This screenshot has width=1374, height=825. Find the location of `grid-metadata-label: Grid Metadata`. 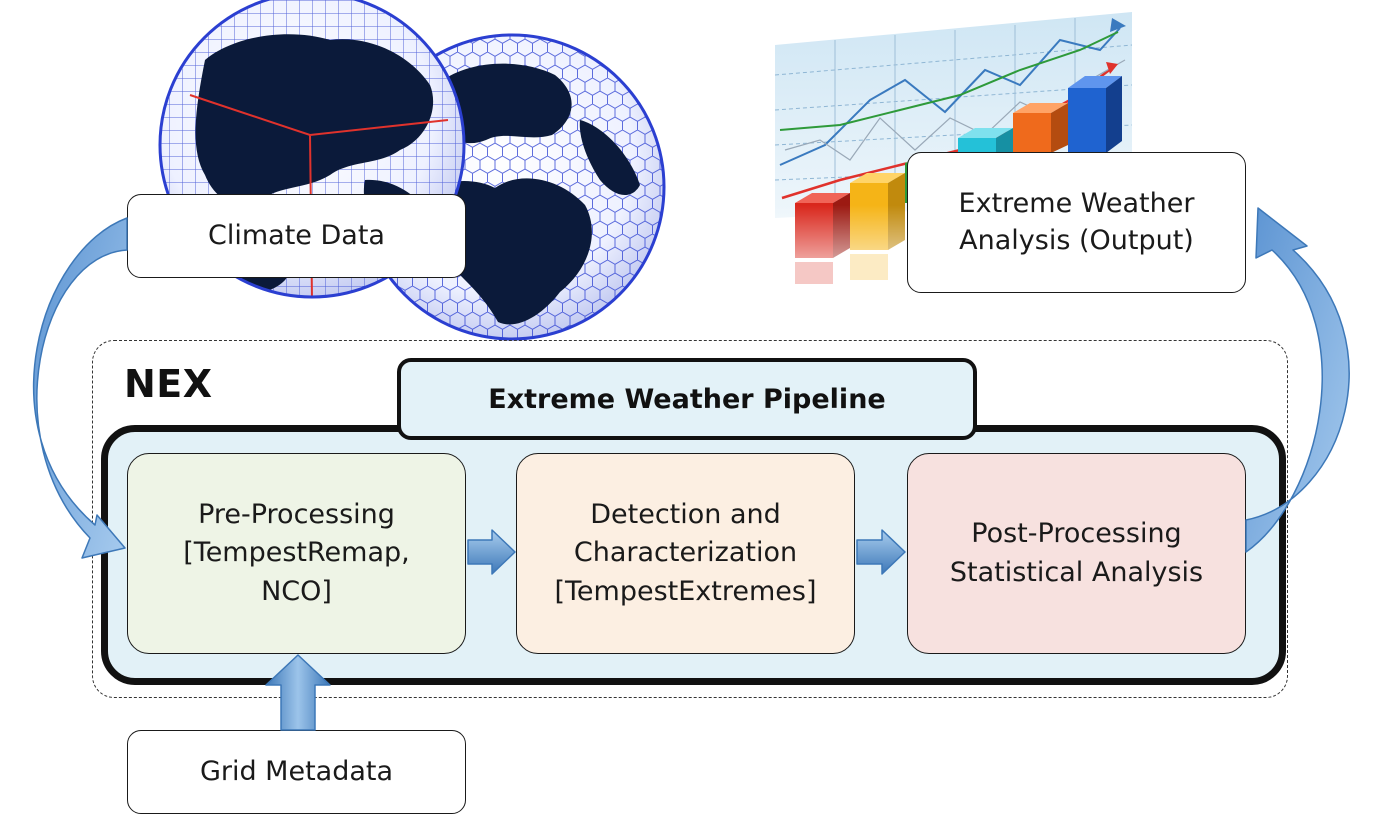

grid-metadata-label: Grid Metadata is located at coordinates (296, 771).